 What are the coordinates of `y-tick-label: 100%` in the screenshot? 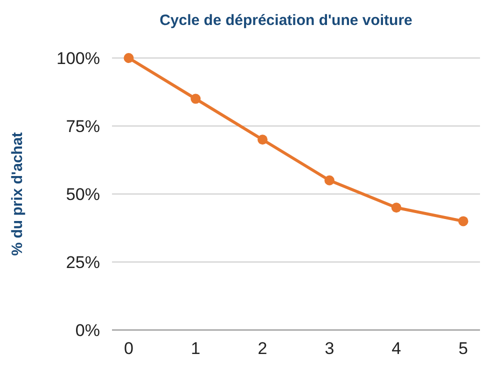 It's located at (78, 58).